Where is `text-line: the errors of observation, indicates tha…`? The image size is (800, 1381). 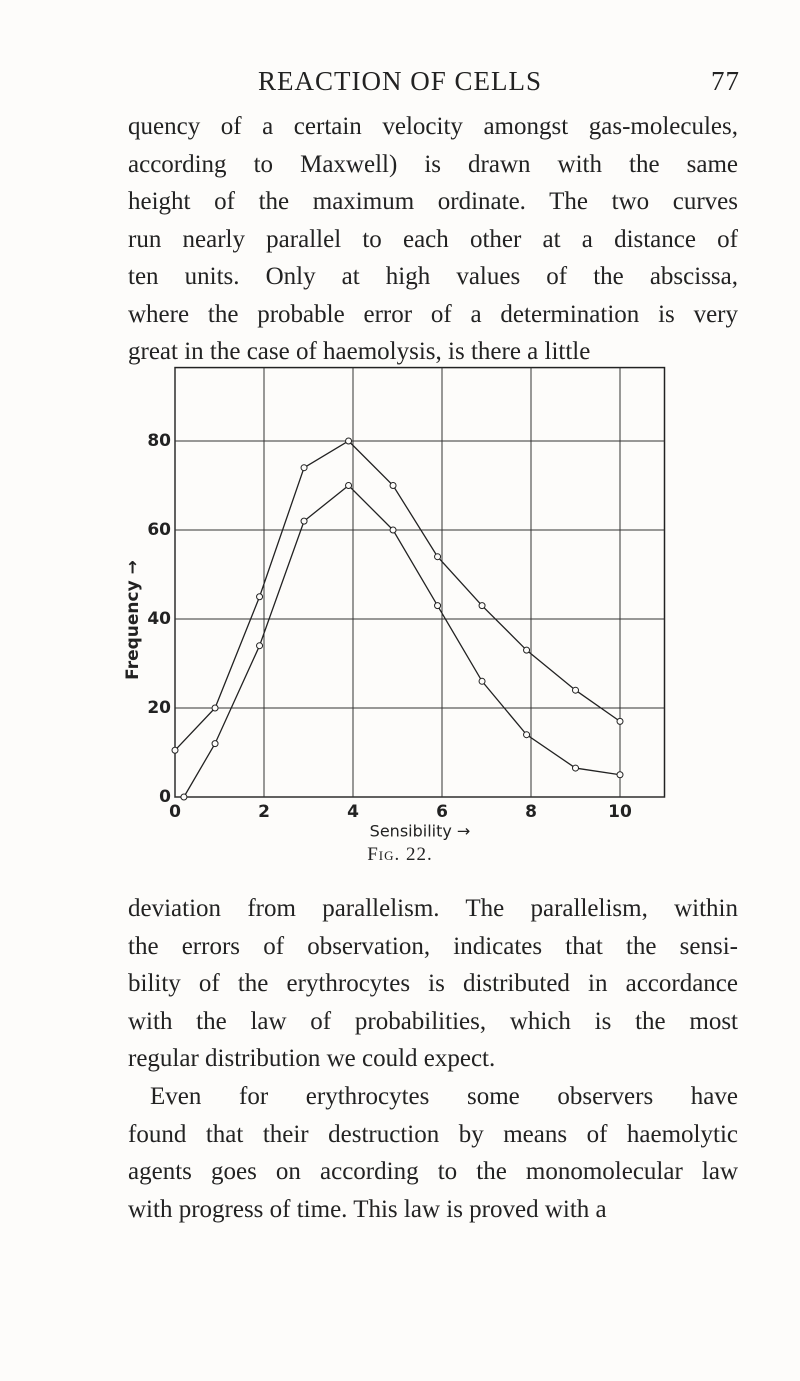
text-line: the errors of observation, indicates tha… is located at coordinates (433, 946).